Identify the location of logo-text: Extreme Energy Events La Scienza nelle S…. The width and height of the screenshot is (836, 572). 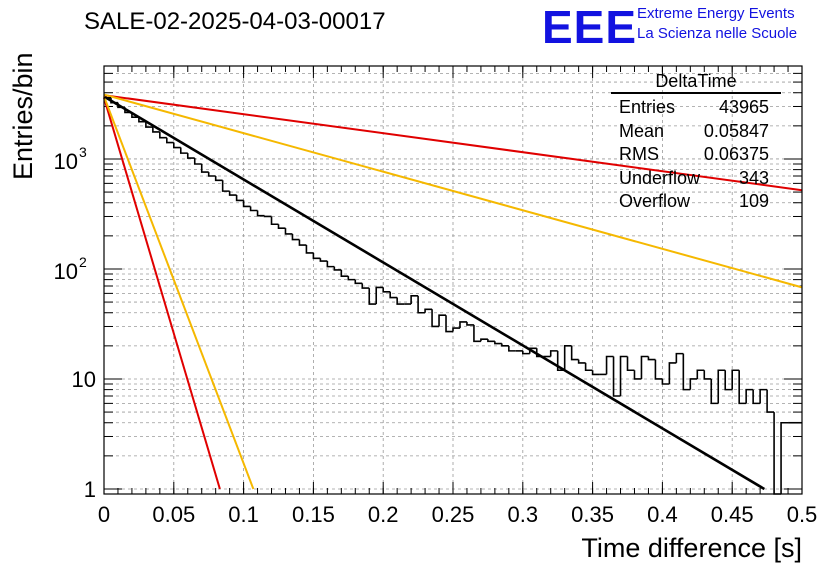
(717, 24).